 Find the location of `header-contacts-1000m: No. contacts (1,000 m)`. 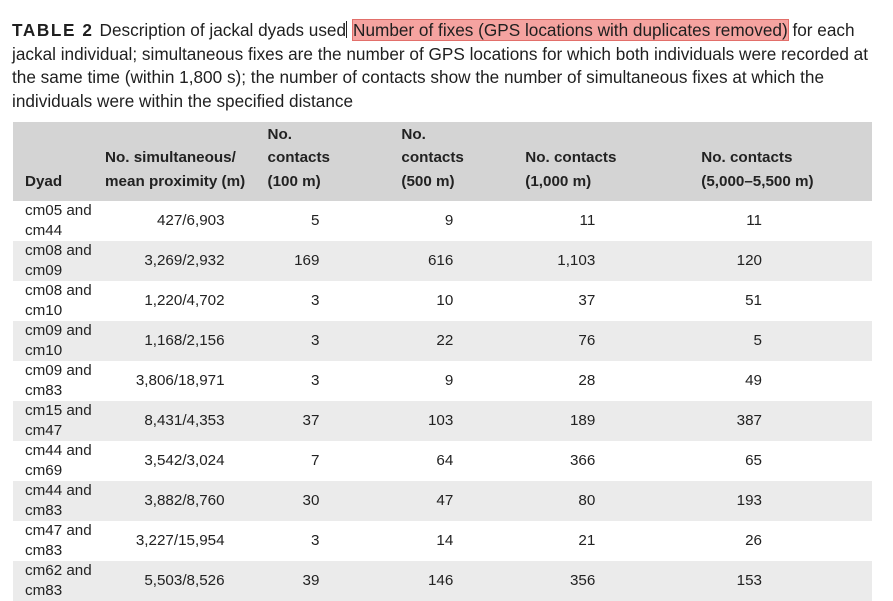

header-contacts-1000m: No. contacts (1,000 m) is located at coordinates (613, 161).